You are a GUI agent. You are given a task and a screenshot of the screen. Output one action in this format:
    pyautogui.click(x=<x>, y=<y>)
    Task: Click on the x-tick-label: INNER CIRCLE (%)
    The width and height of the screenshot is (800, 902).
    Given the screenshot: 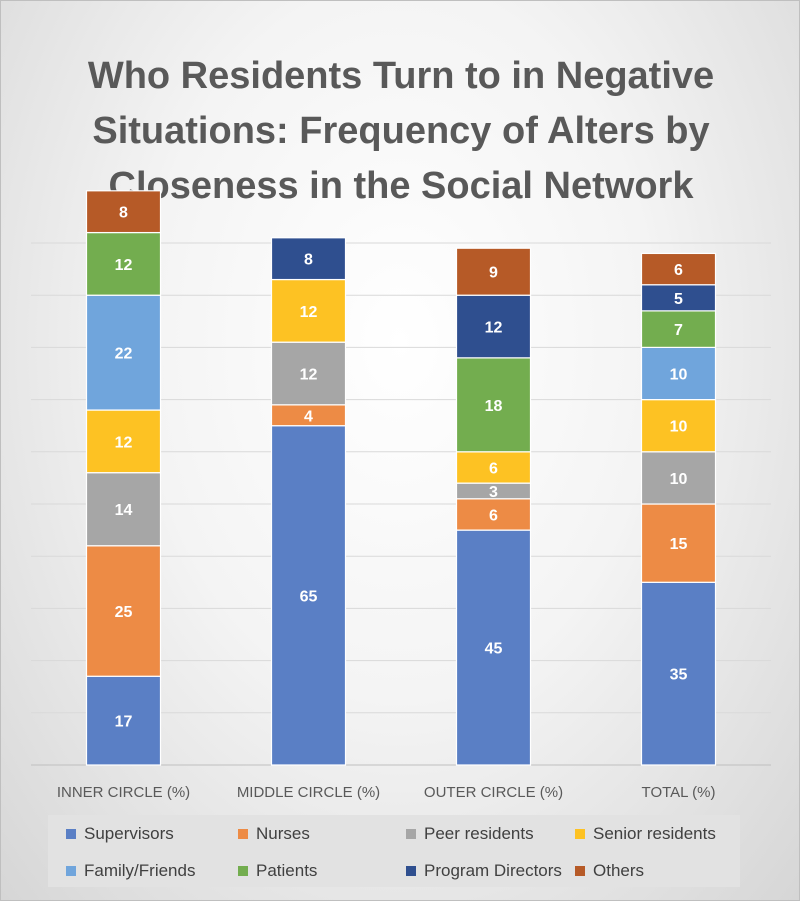 What is the action you would take?
    pyautogui.click(x=123, y=792)
    